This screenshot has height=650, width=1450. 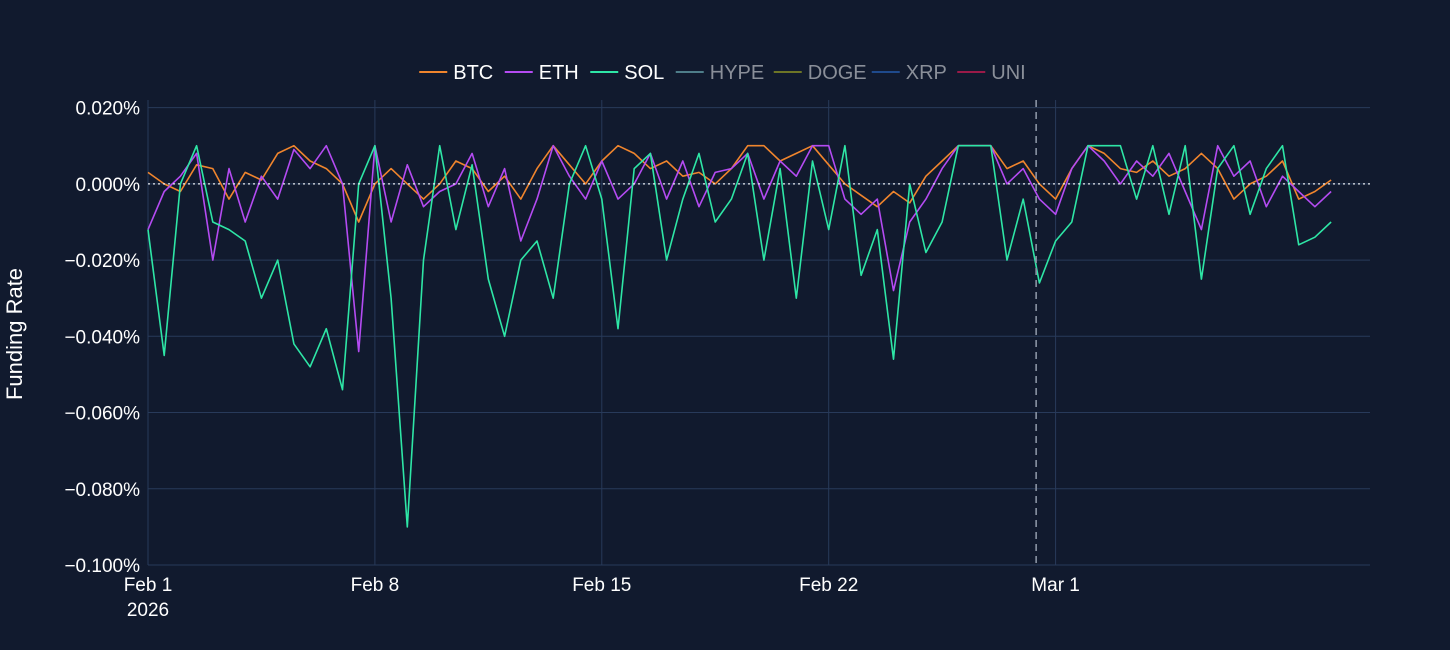 What do you see at coordinates (739, 183) in the screenshot?
I see `series-line-btc` at bounding box center [739, 183].